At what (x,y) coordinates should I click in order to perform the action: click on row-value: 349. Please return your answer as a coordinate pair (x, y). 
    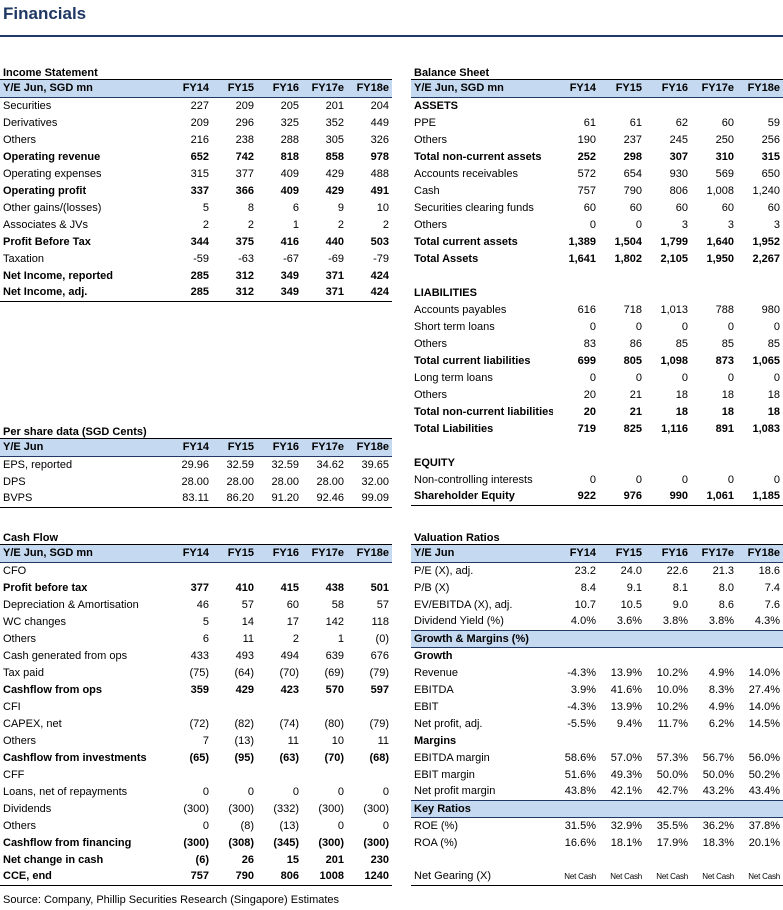
    Looking at the image, I should click on (279, 293).